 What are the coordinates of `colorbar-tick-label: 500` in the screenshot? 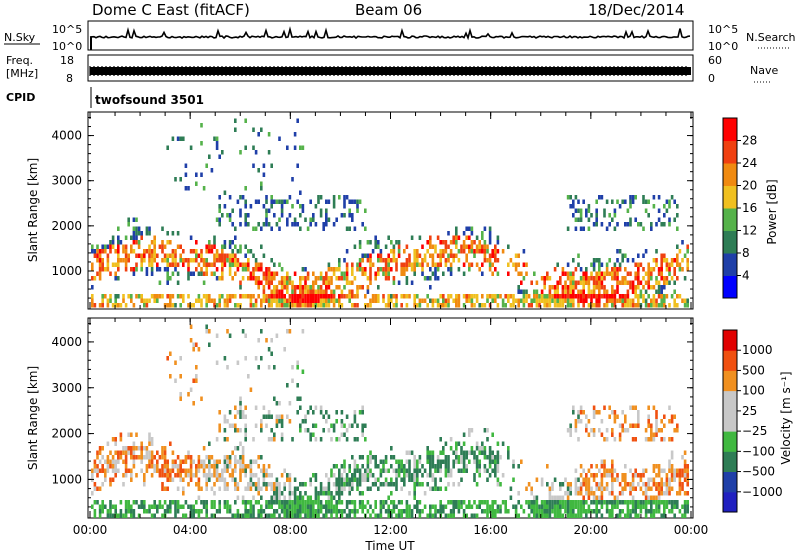 It's located at (753, 370).